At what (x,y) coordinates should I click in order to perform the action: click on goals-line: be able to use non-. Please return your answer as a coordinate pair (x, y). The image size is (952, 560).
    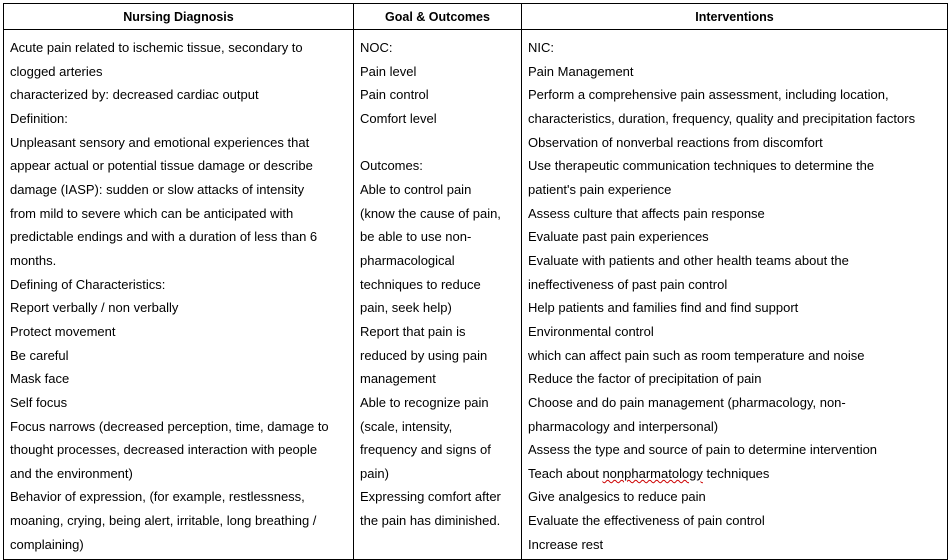
    Looking at the image, I should click on (416, 237).